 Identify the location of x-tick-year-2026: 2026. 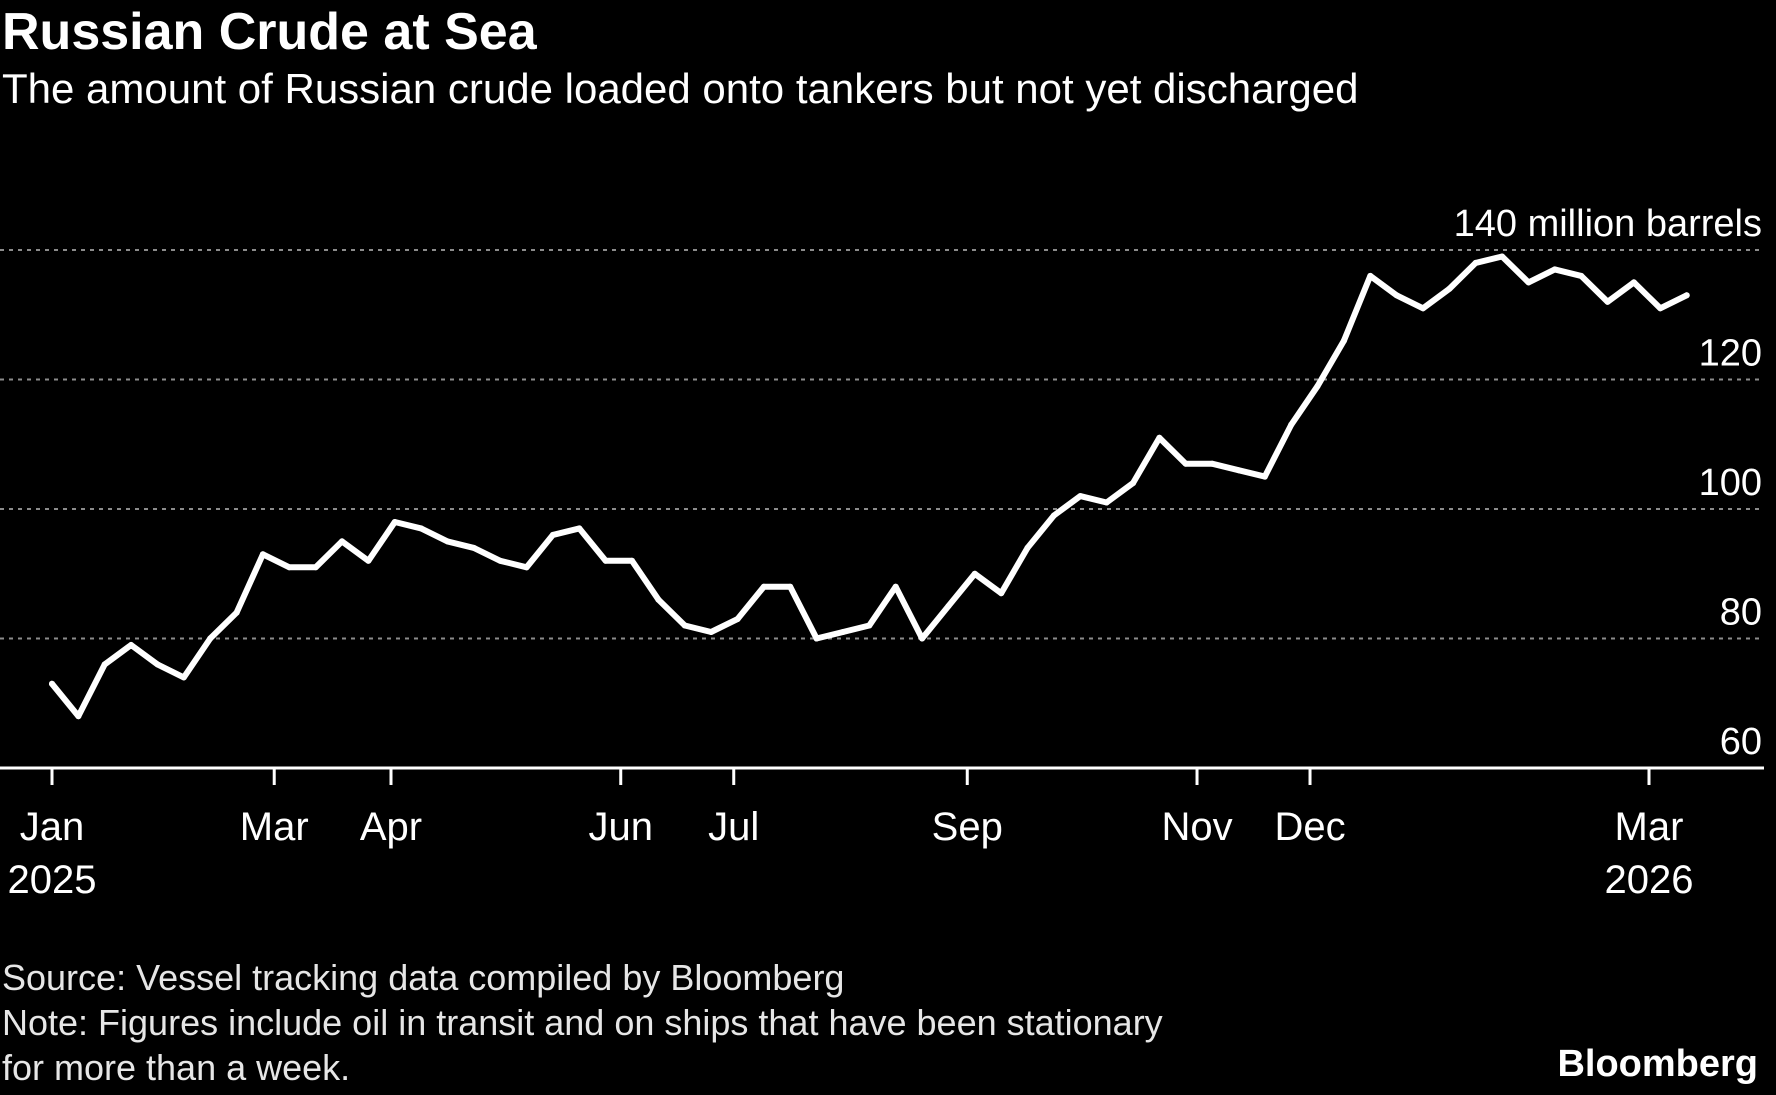
(1649, 880).